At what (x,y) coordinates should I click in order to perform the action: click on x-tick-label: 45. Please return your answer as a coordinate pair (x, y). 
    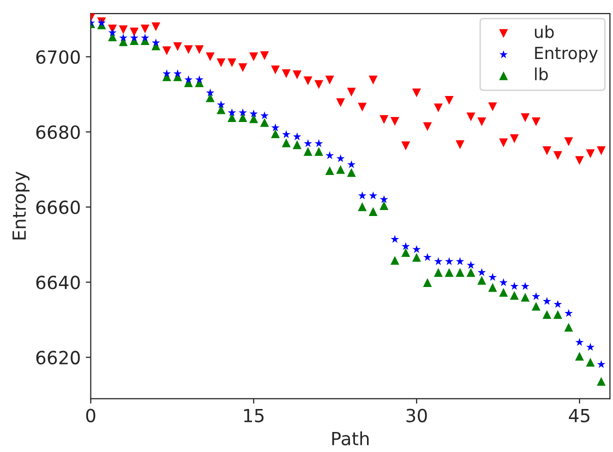
    Looking at the image, I should click on (579, 415).